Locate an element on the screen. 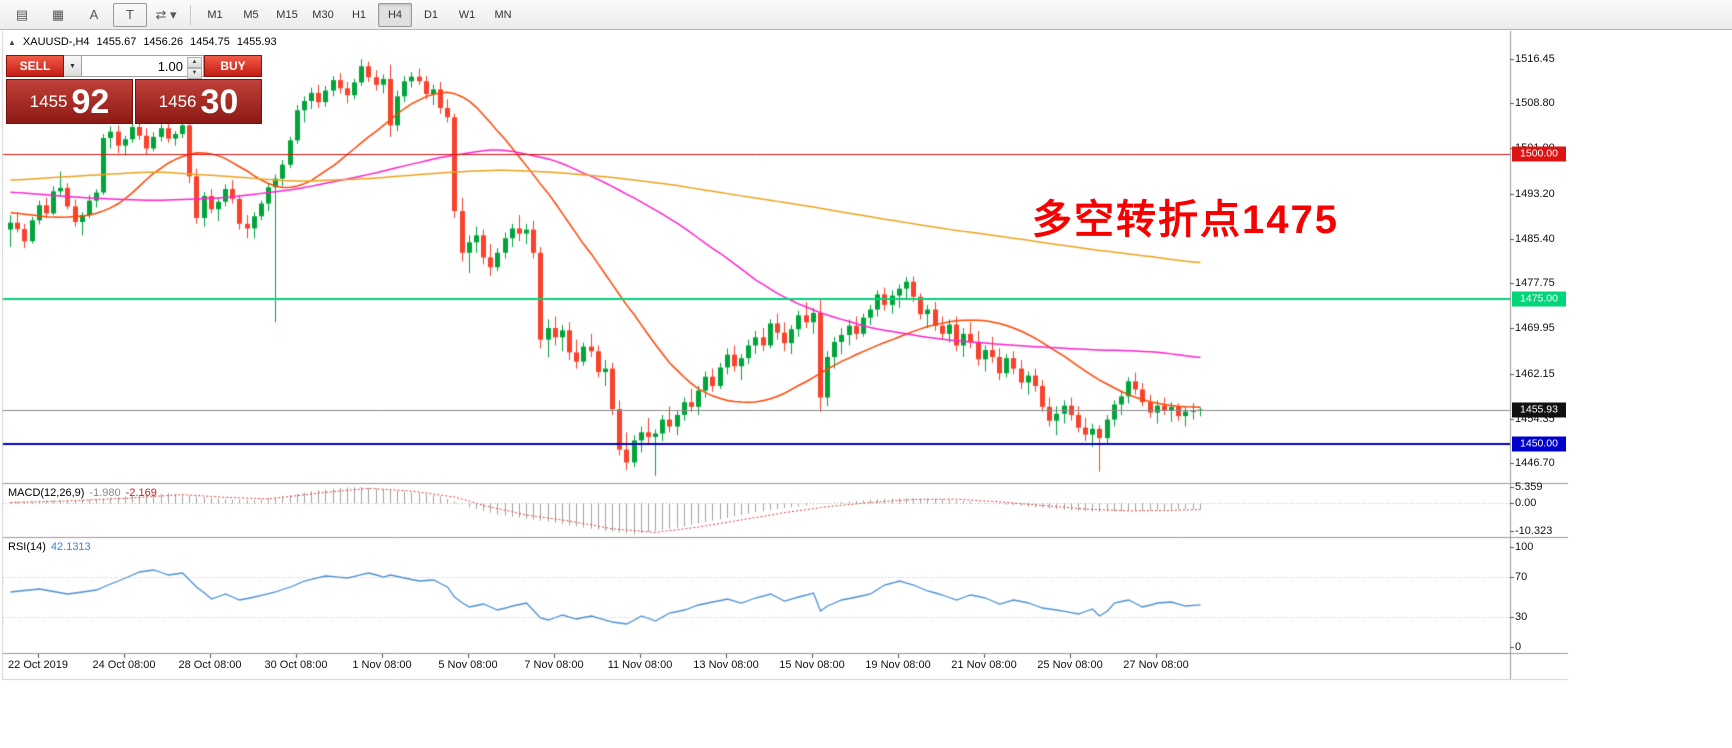  timeframe-button-m30: M30 is located at coordinates (323, 14).